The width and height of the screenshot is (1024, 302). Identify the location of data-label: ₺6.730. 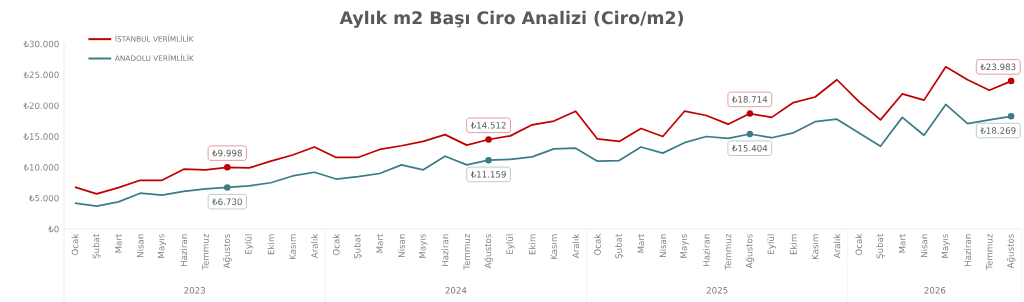
(227, 201).